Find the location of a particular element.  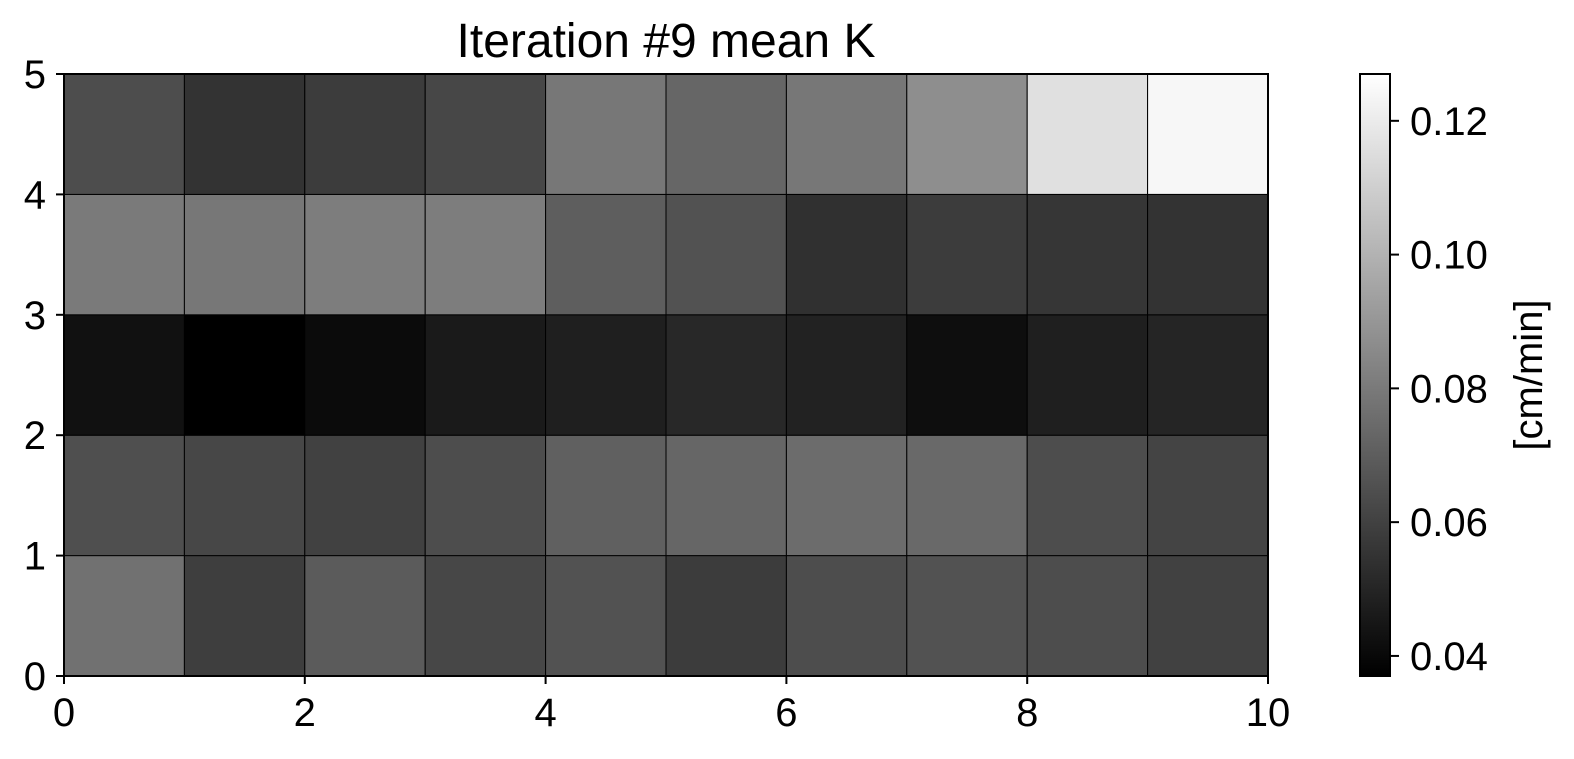

y-tick-label: 2 is located at coordinates (35, 436).